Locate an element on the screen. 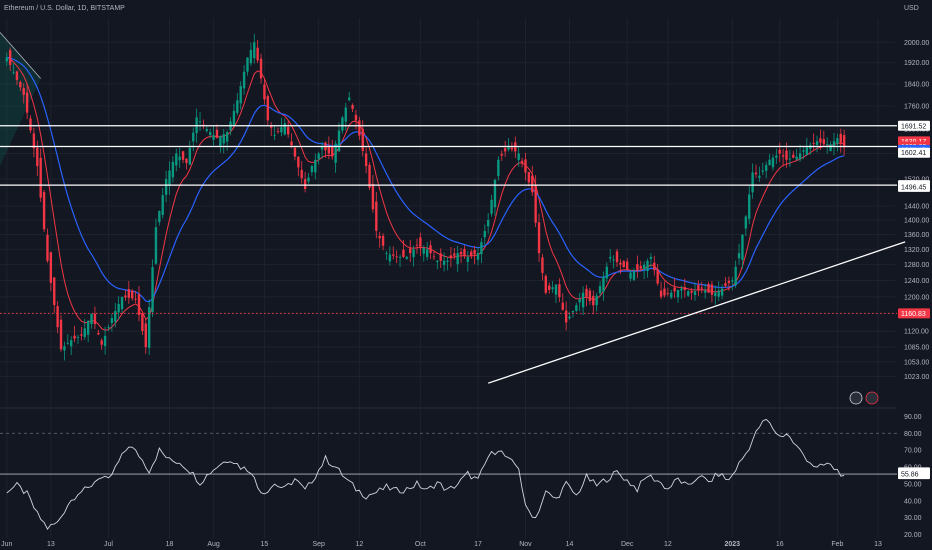  time-tick-label: Jul is located at coordinates (108, 544).